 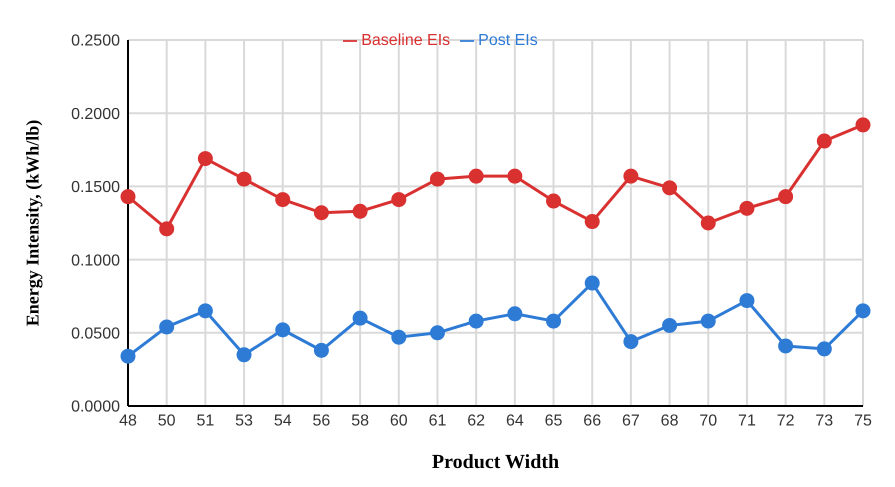 I want to click on x-tick-label: 50, so click(x=167, y=421).